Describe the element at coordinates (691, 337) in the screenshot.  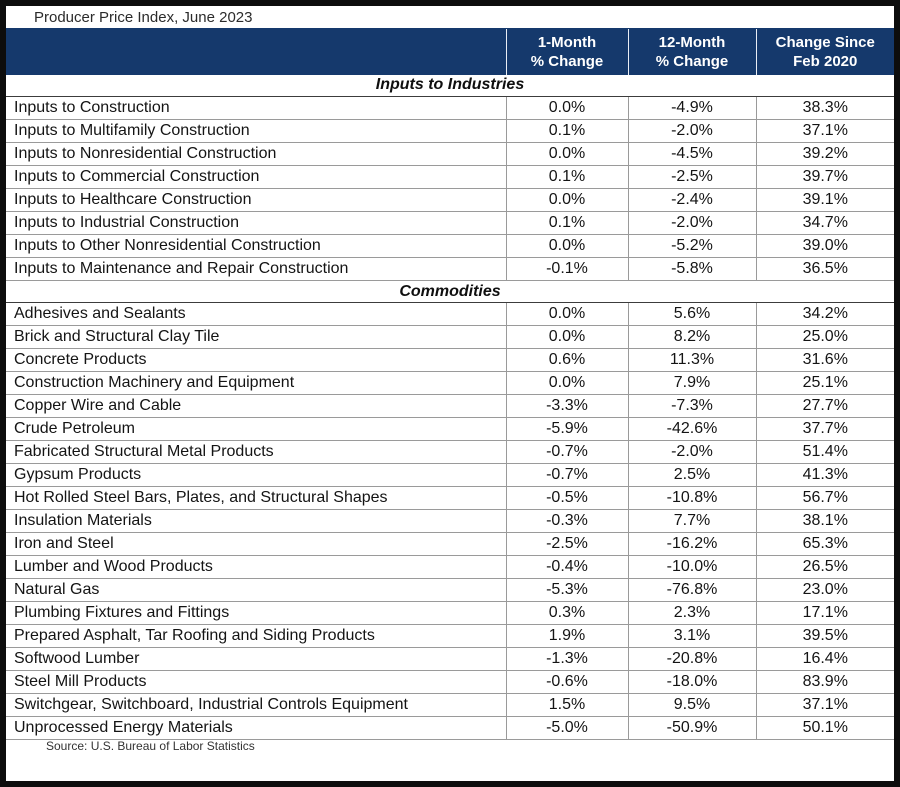
I see `row-value: 8.2%` at that location.